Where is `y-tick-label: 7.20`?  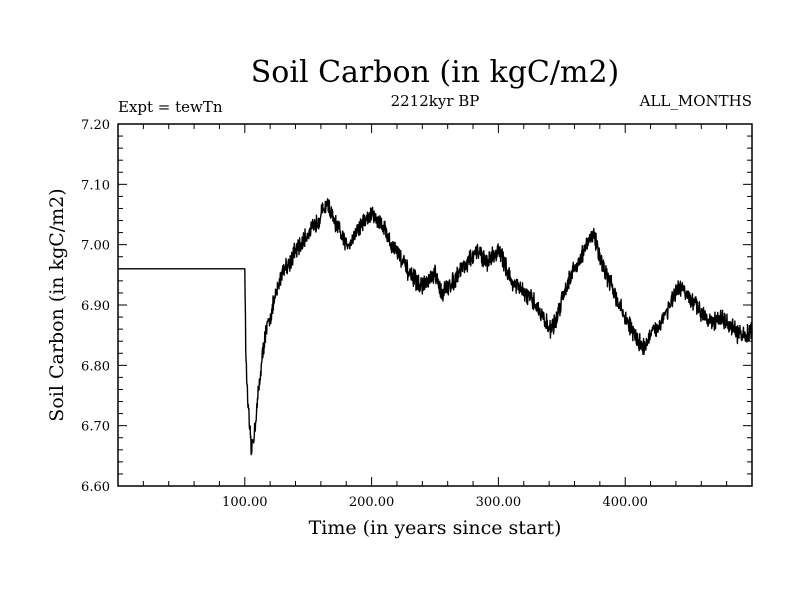
y-tick-label: 7.20 is located at coordinates (95, 125).